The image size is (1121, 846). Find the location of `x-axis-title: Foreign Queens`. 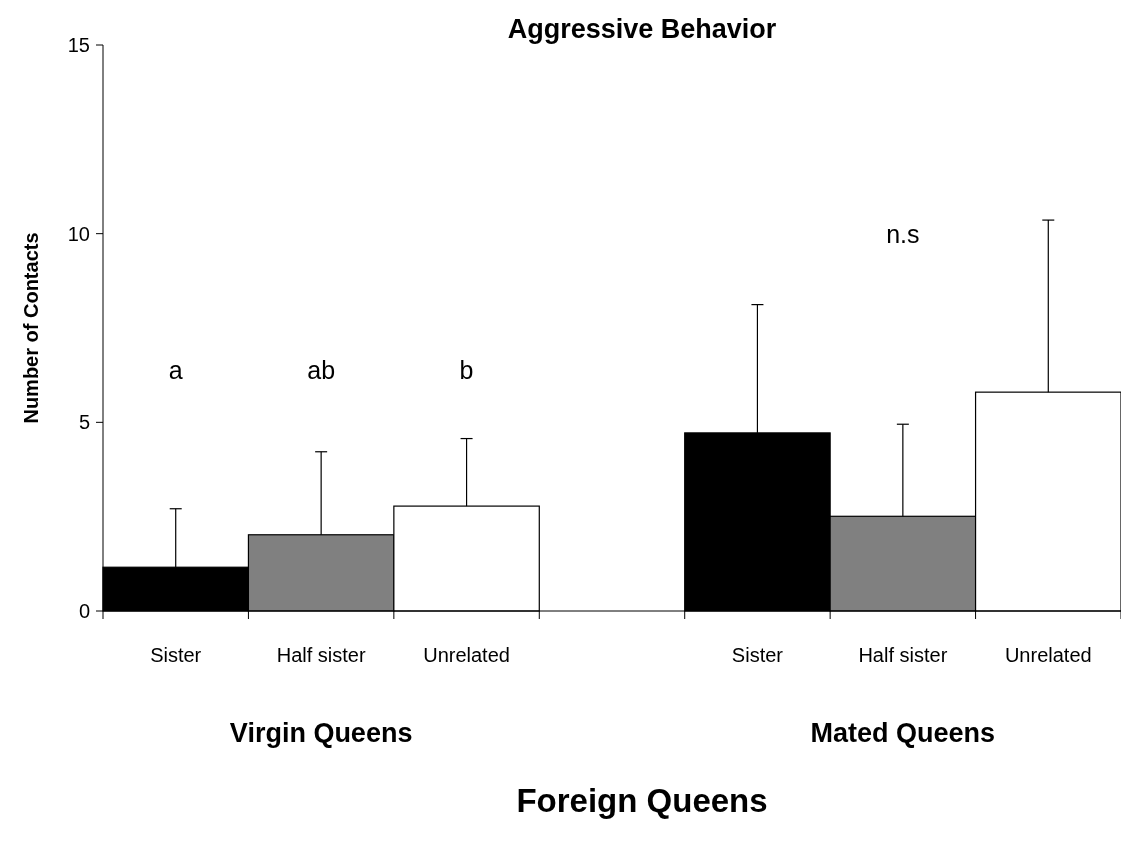

x-axis-title: Foreign Queens is located at coordinates (642, 800).